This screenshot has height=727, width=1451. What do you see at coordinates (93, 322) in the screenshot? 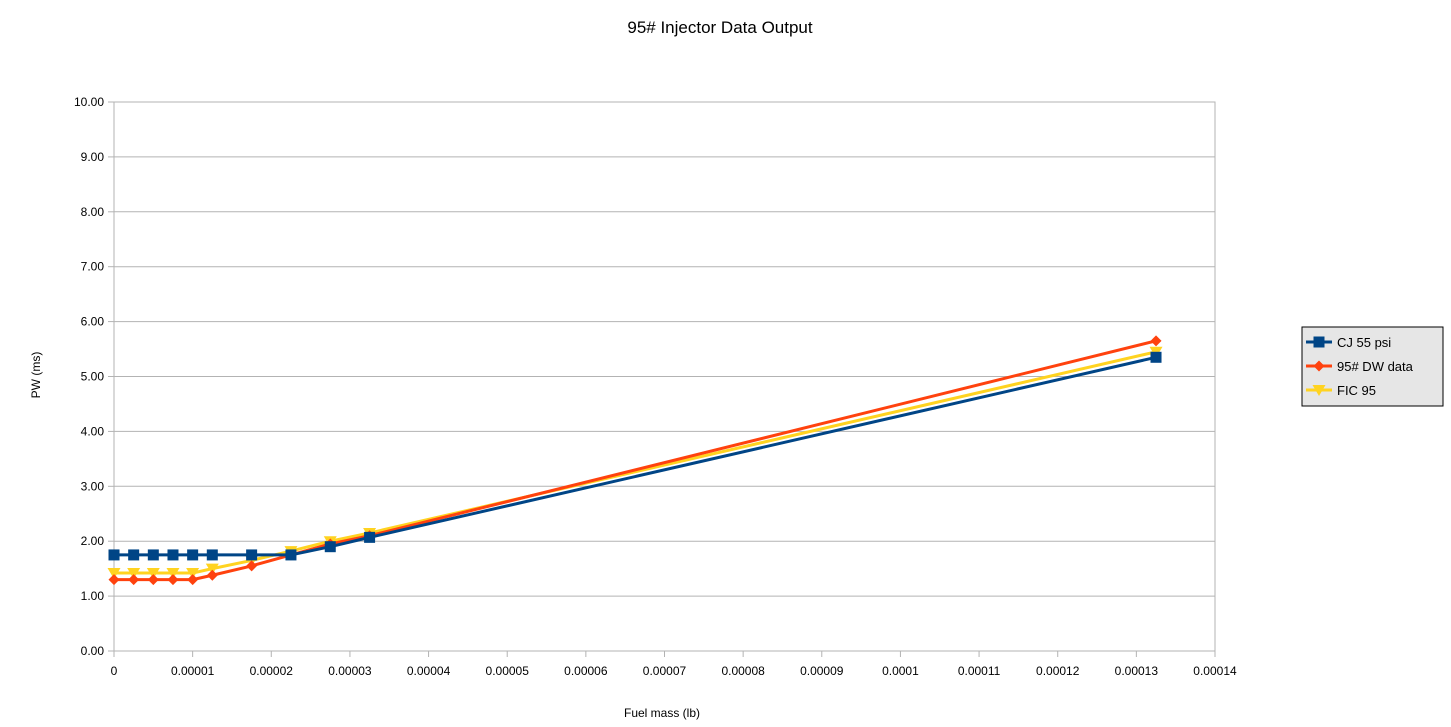
I see `y-tick-label: 6.00` at bounding box center [93, 322].